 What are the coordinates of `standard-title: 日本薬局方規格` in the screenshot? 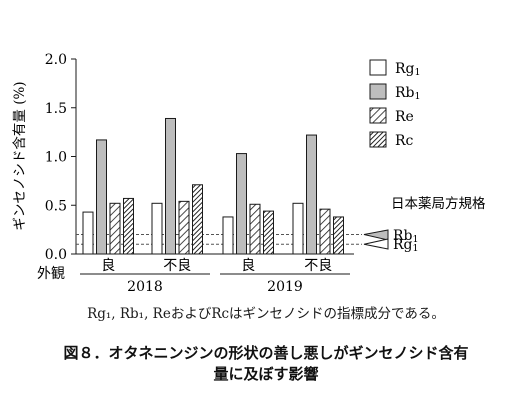 It's located at (438, 204).